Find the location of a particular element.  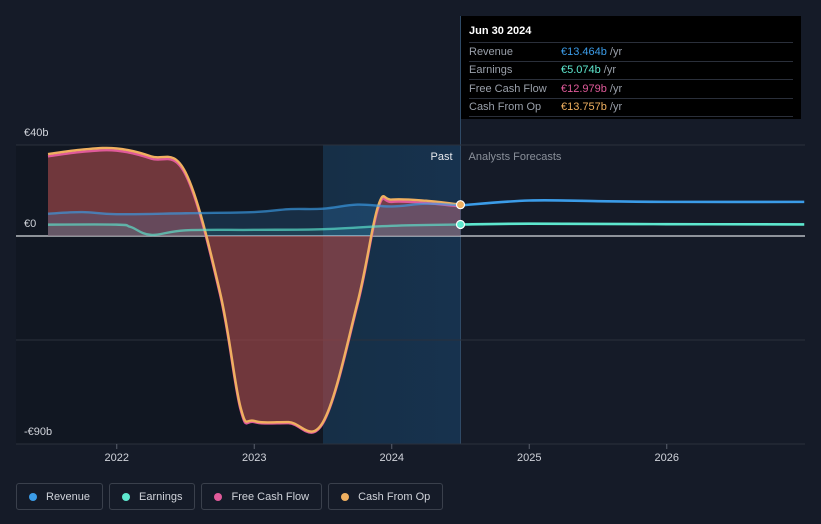

tooltip-row-earnings: Earnings €5.074b /yr is located at coordinates (631, 70).